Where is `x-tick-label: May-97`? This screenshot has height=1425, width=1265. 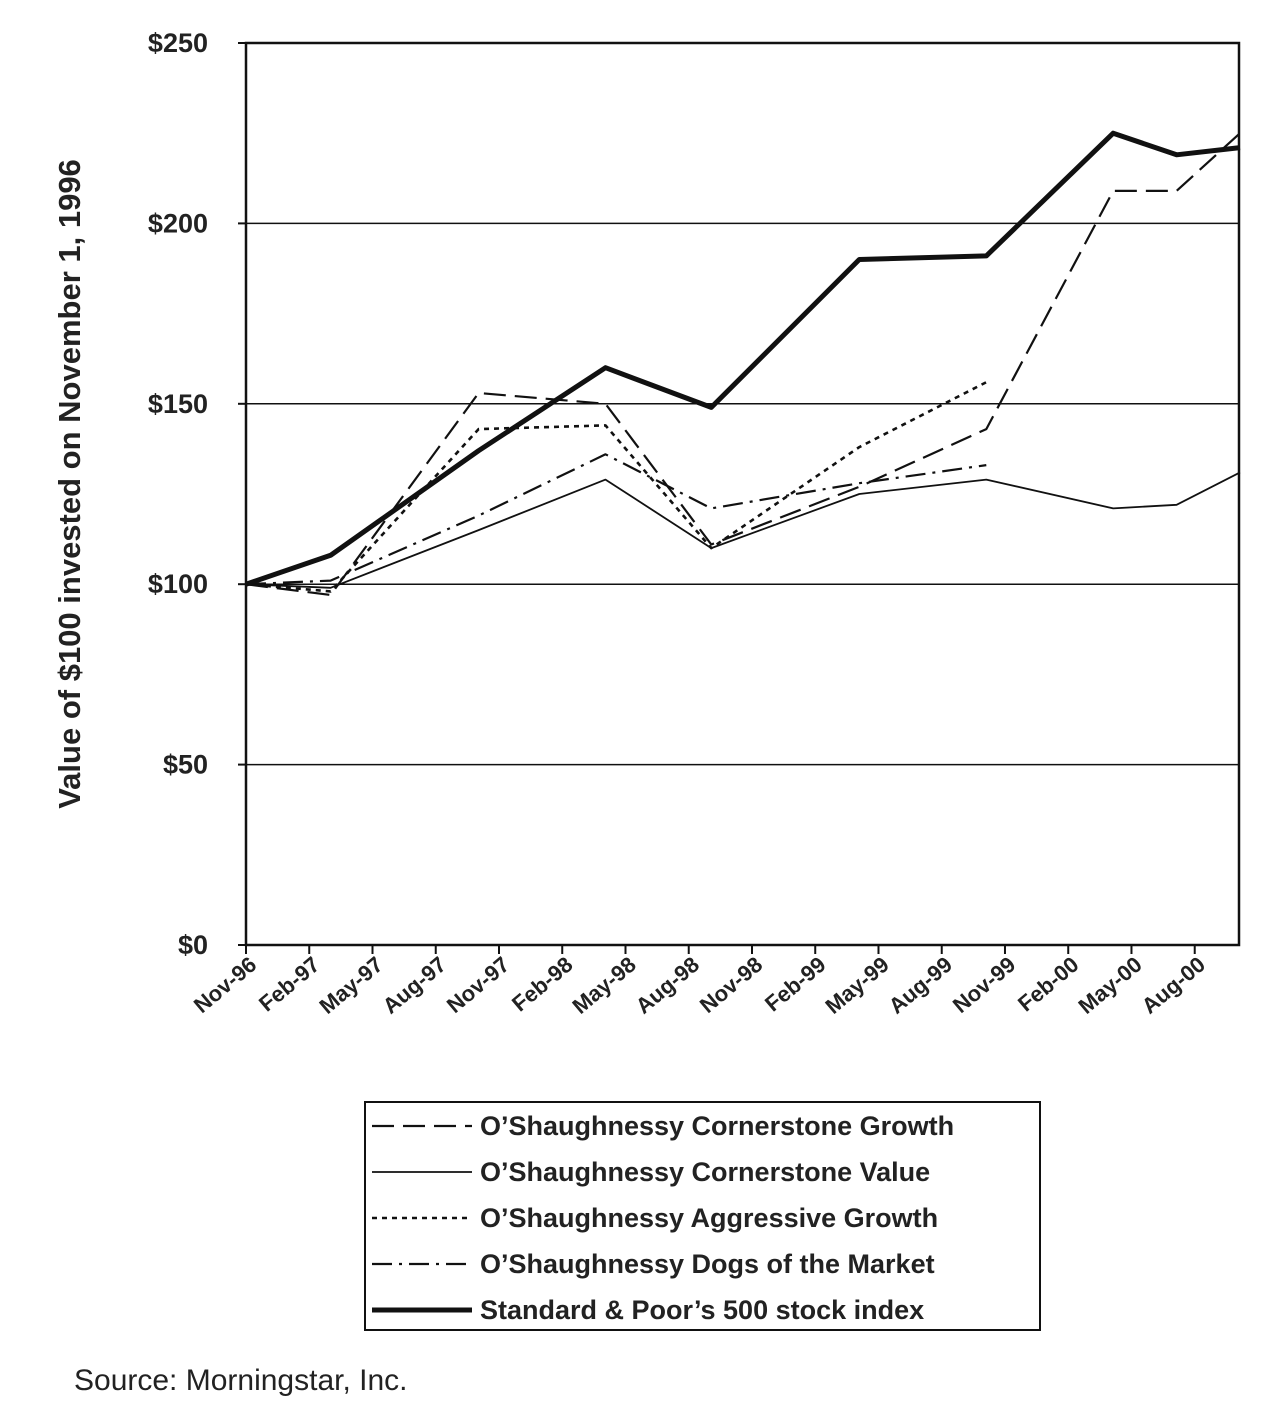
x-tick-label: May-97 is located at coordinates (350, 985).